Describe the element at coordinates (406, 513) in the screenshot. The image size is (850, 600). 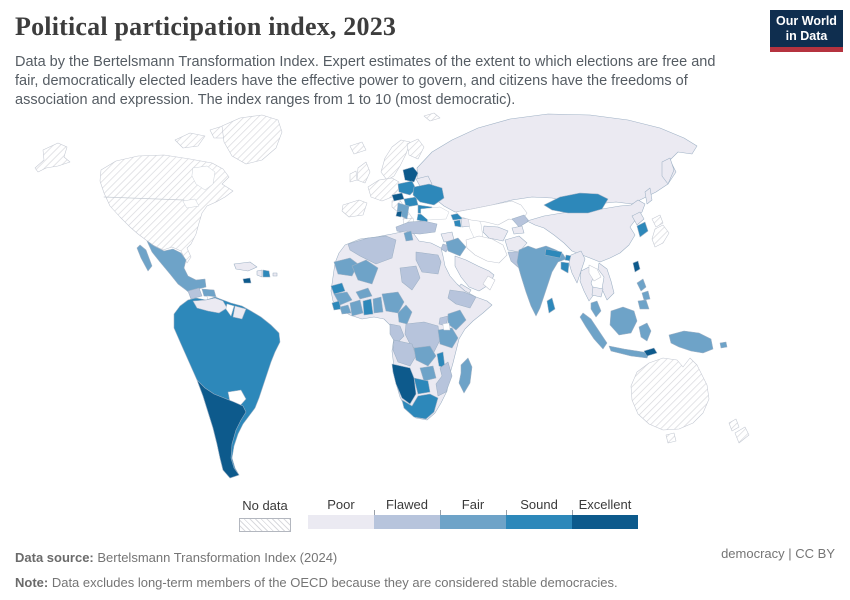
I see `legend-category-flawed: Flawed` at that location.